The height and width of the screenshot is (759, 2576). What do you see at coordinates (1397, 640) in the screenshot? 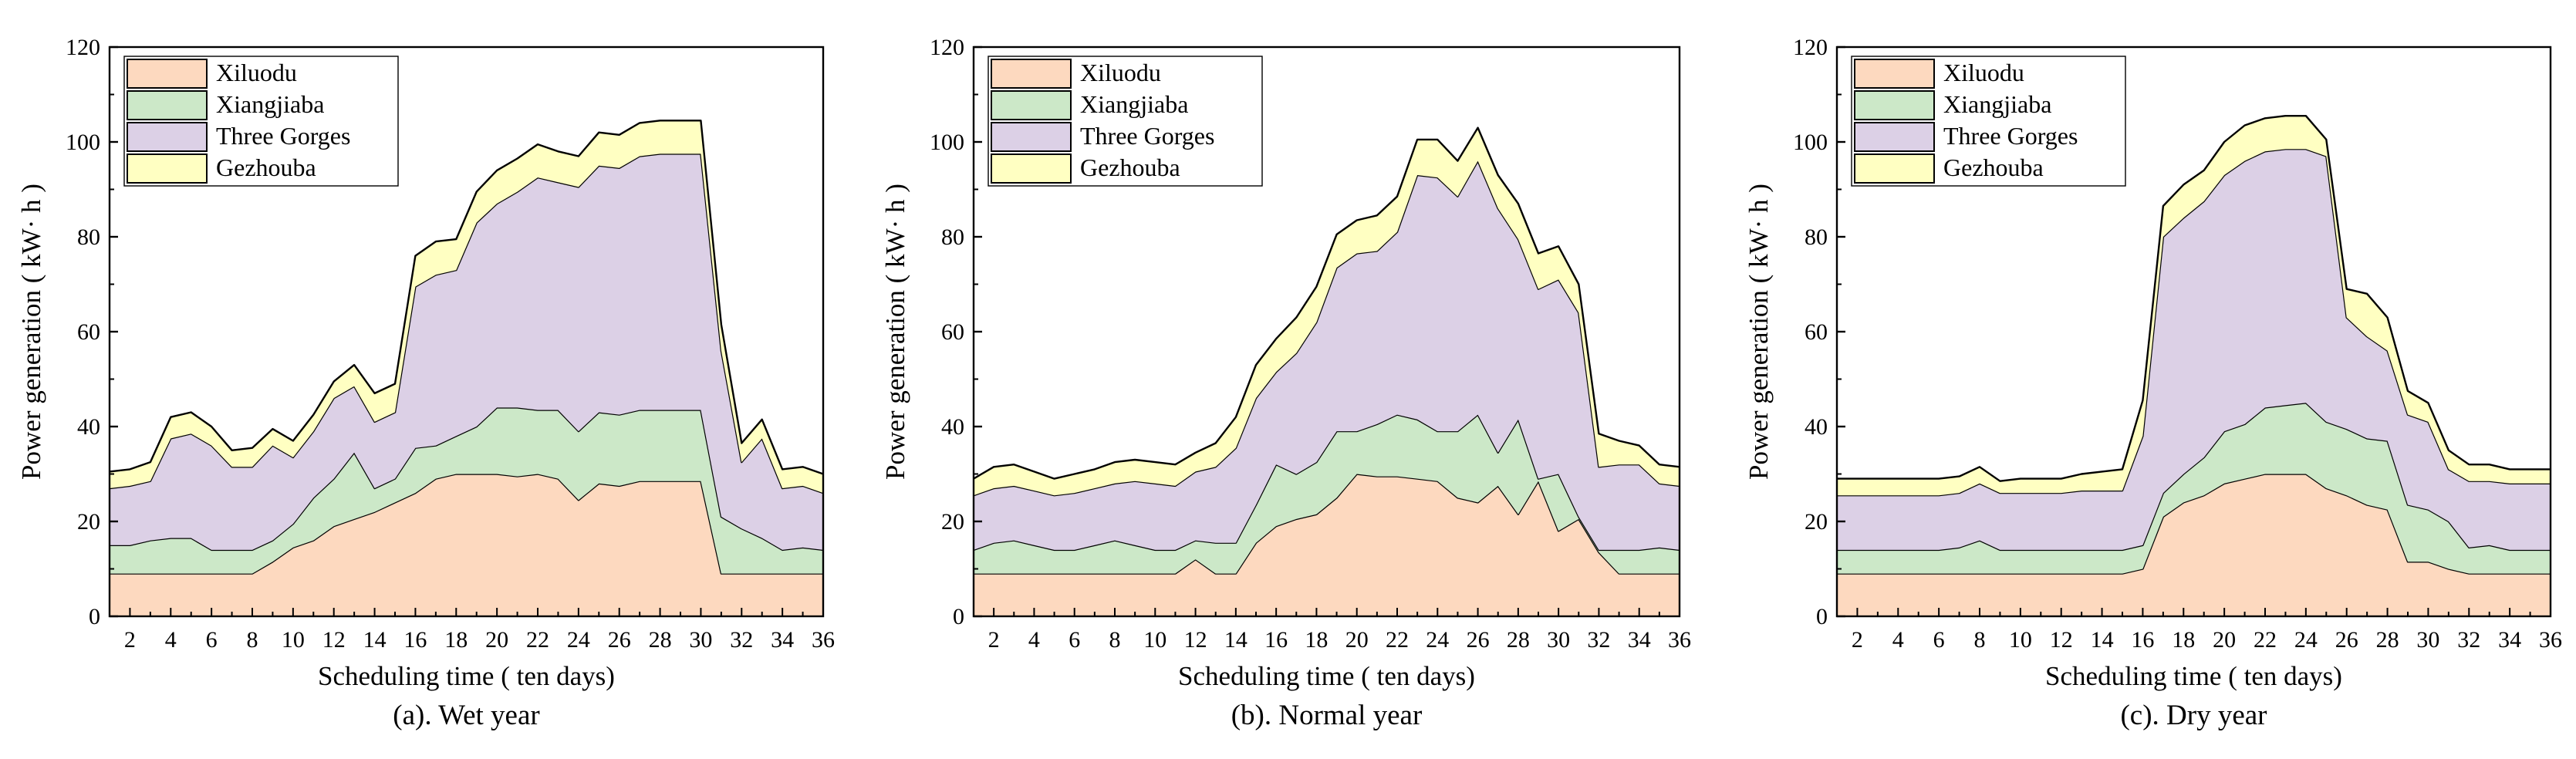
I see `chart-1-x-tick-label: 22` at bounding box center [1397, 640].